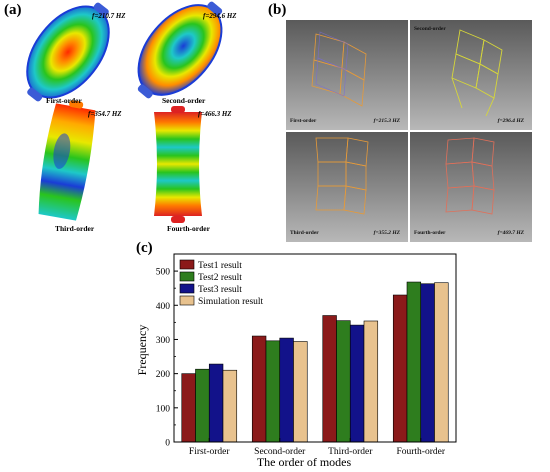  What do you see at coordinates (163, 273) in the screenshot?
I see `y-tick-label-5: 500` at bounding box center [163, 273].